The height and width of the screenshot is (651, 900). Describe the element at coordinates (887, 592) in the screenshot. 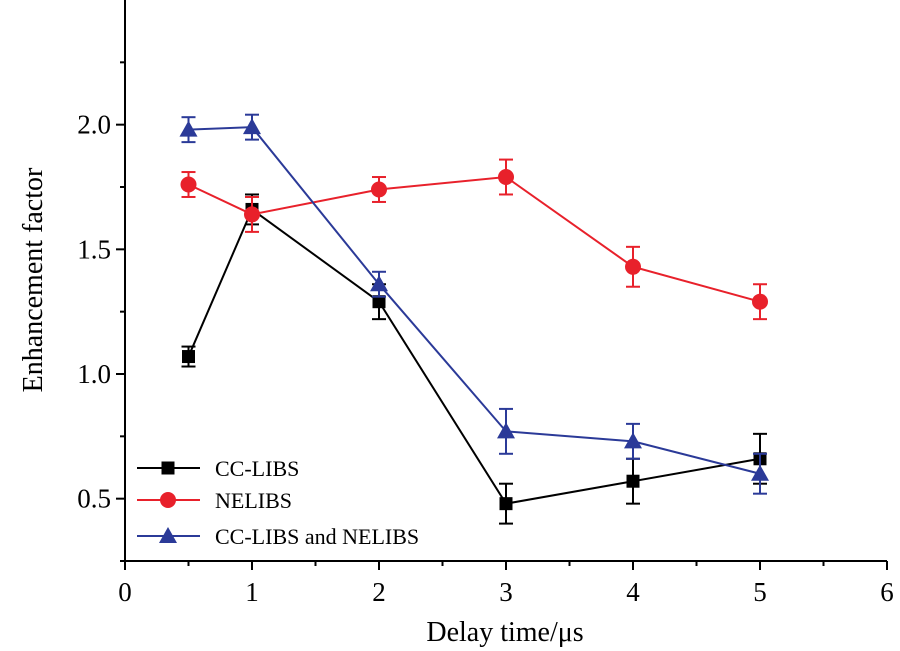

I see `x-tick-label: 6` at that location.